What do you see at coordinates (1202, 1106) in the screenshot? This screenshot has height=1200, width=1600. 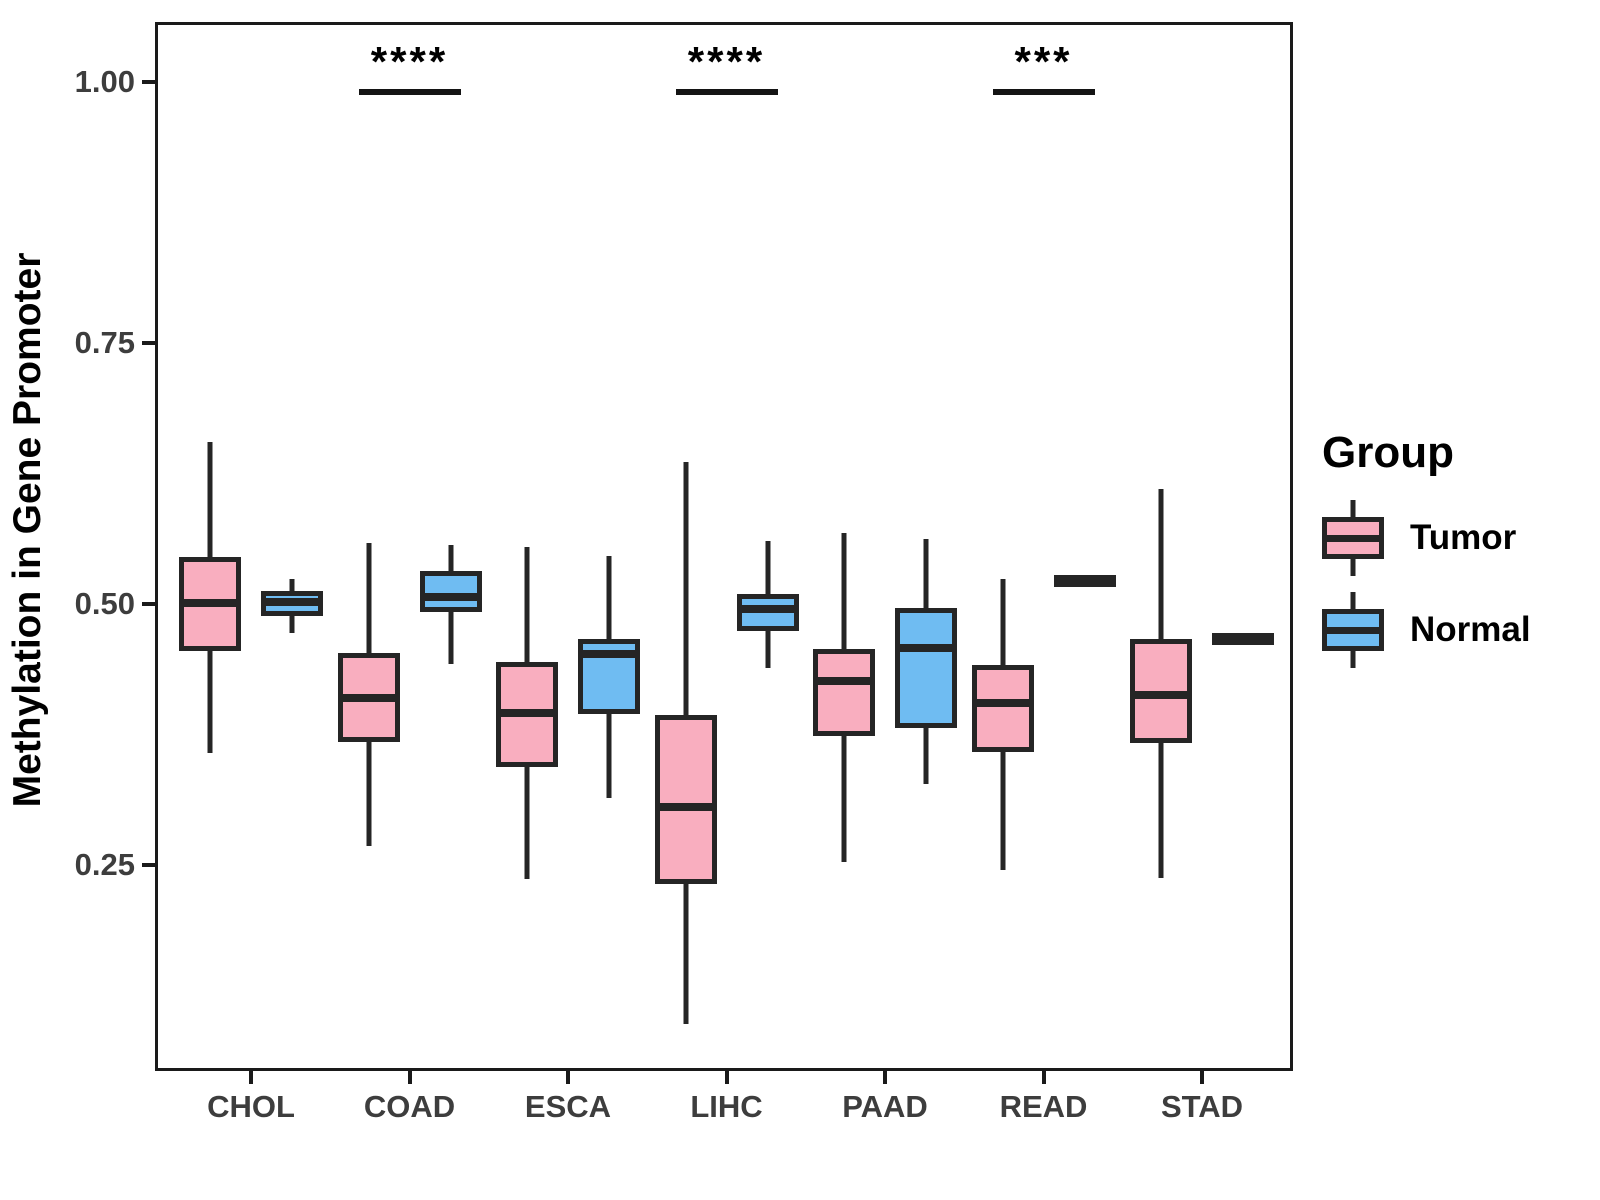 I see `x-tick-label-stad: STAD` at bounding box center [1202, 1106].